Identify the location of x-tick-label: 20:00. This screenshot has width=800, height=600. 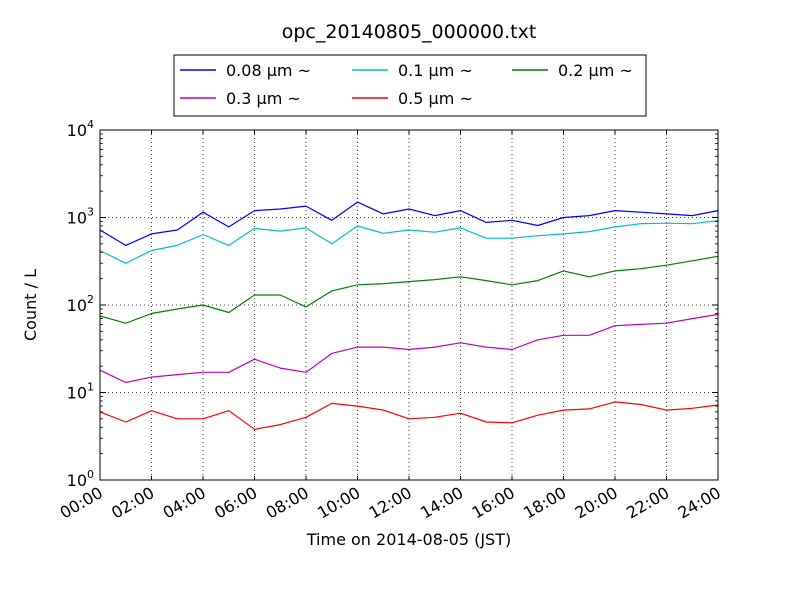
(596, 503).